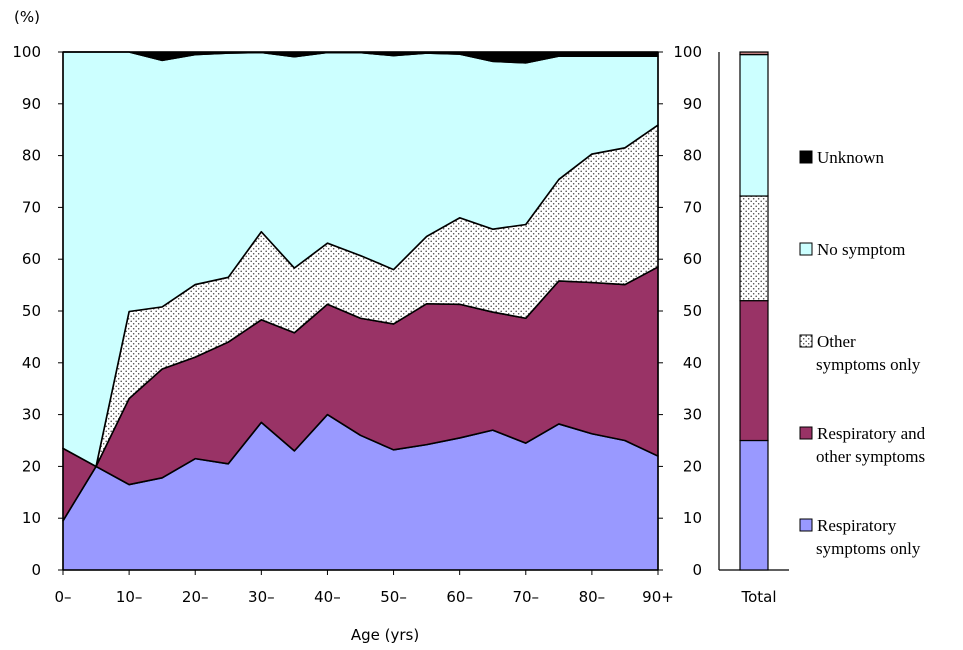  I want to click on left-y-tick-label: 20, so click(31, 466).